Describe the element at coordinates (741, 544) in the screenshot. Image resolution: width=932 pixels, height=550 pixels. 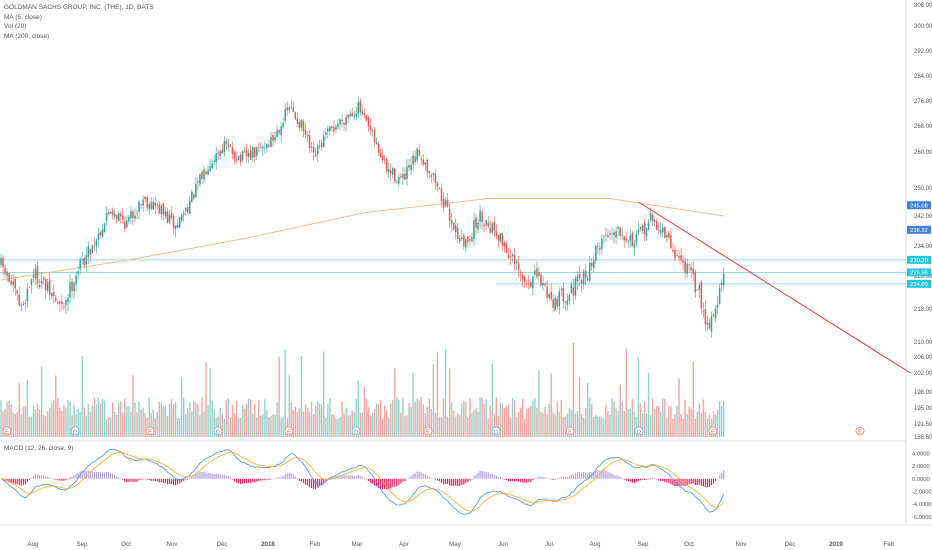
I see `time-axis-label: Nov` at that location.